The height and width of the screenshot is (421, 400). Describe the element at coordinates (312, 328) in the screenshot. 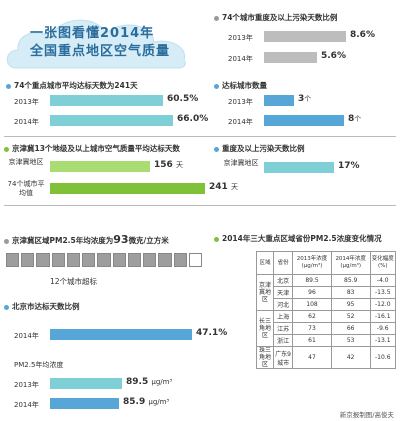

I see `table-cell: 73` at that location.